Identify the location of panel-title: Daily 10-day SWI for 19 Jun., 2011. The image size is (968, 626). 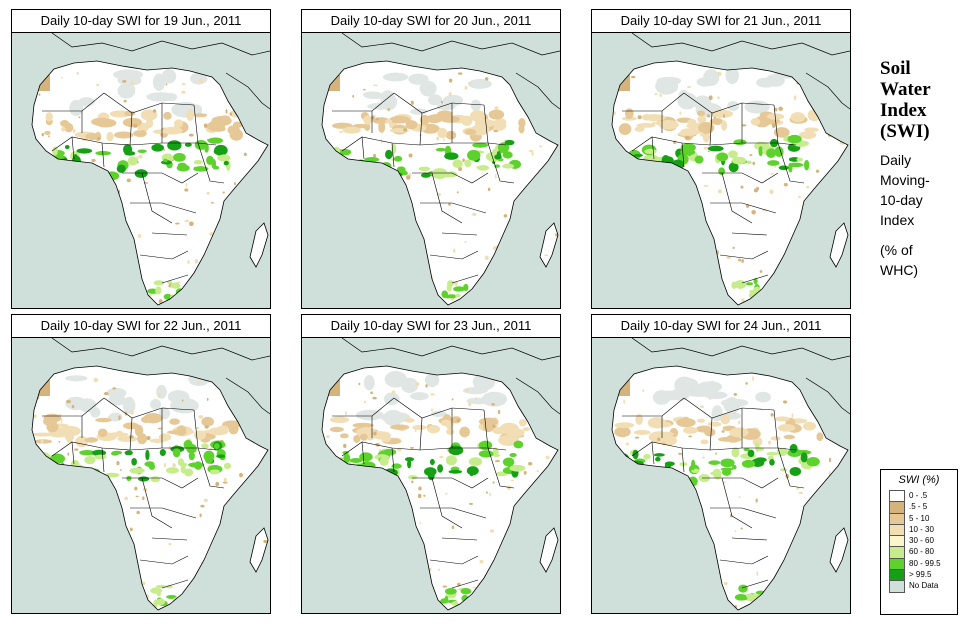
(141, 21).